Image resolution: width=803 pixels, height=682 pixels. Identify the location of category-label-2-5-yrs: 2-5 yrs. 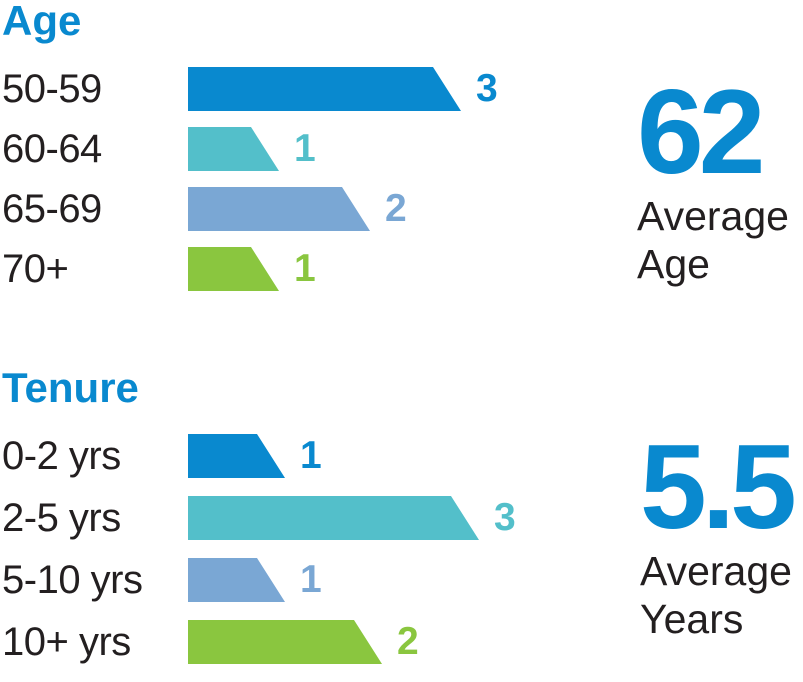
(61, 517).